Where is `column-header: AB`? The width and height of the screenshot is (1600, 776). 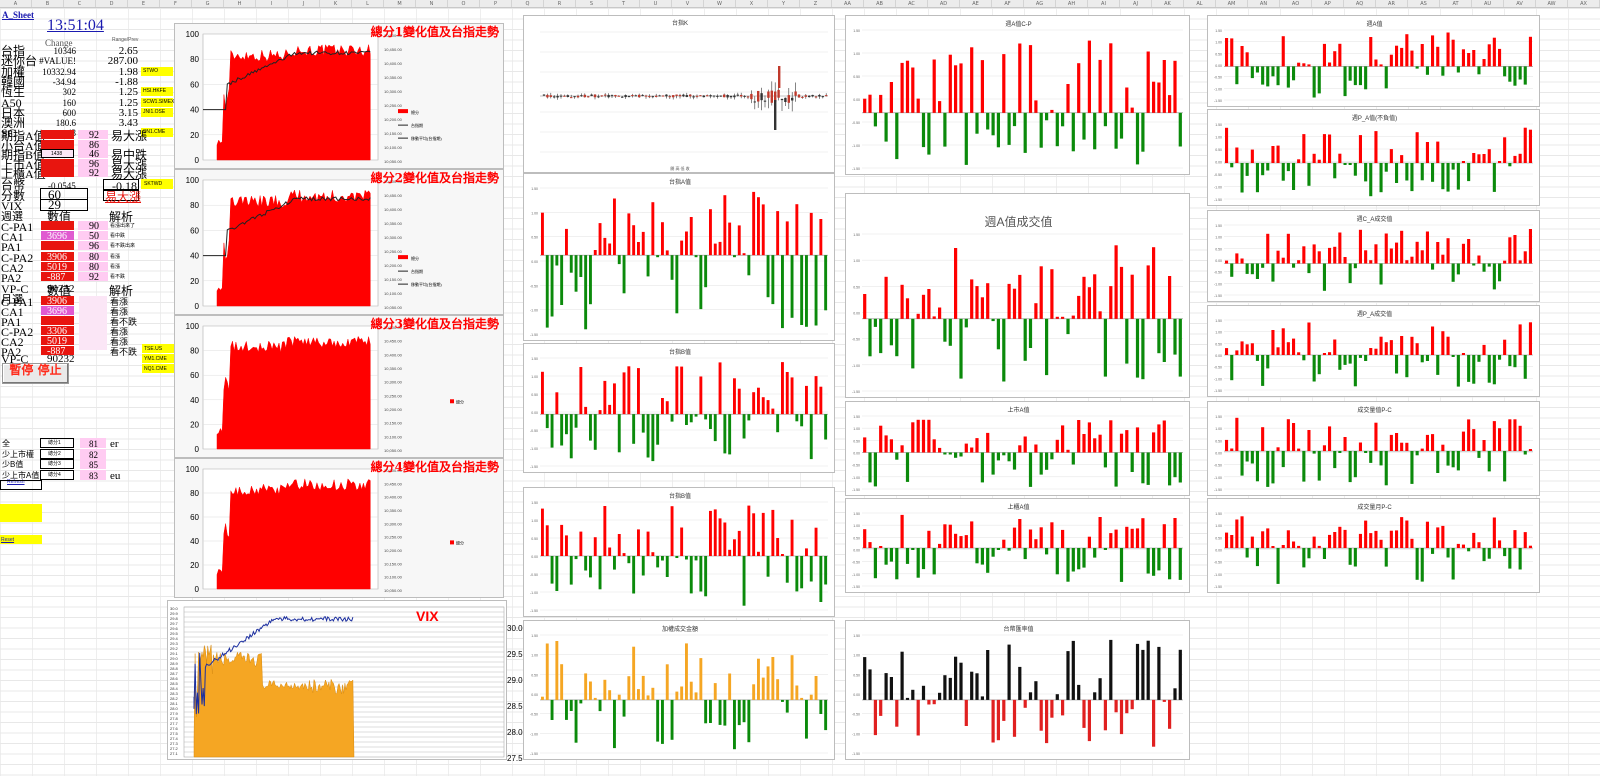
column-header: AB is located at coordinates (880, 3).